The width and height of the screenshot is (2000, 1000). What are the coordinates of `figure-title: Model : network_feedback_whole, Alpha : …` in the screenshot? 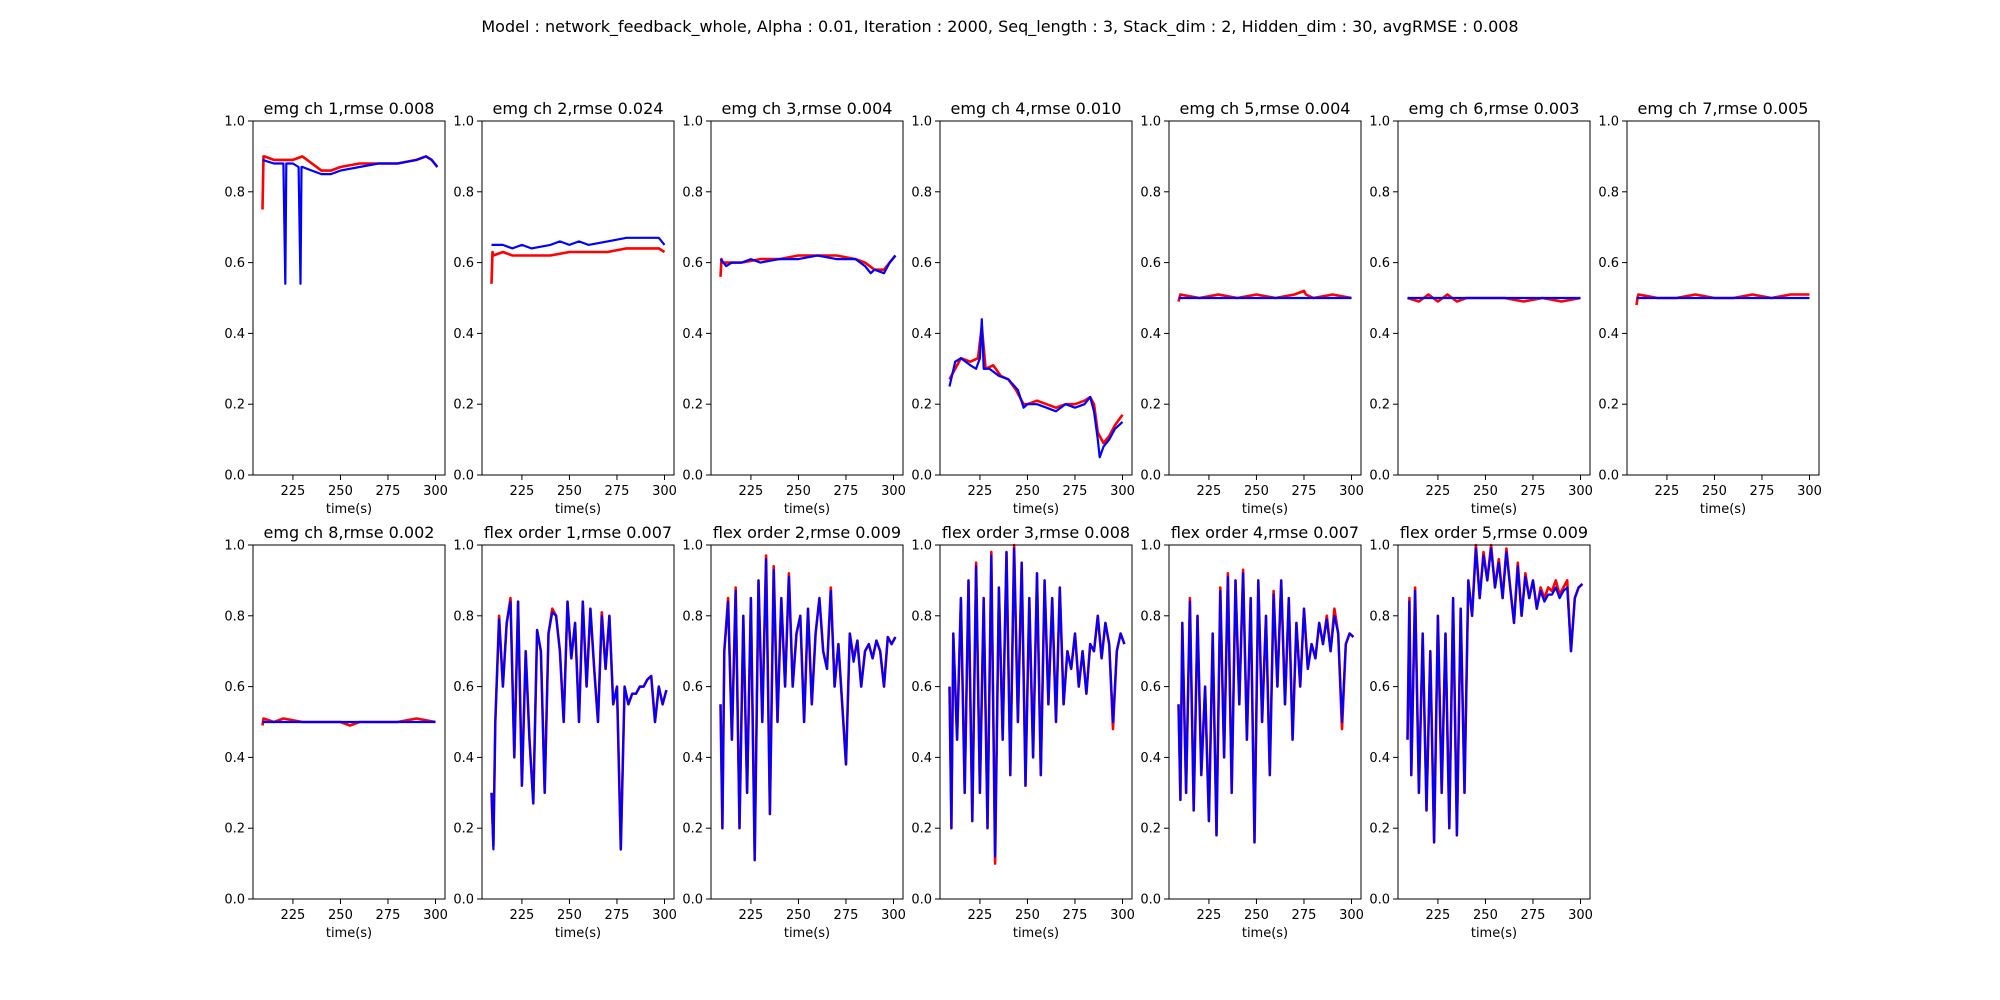 It's located at (999, 27).